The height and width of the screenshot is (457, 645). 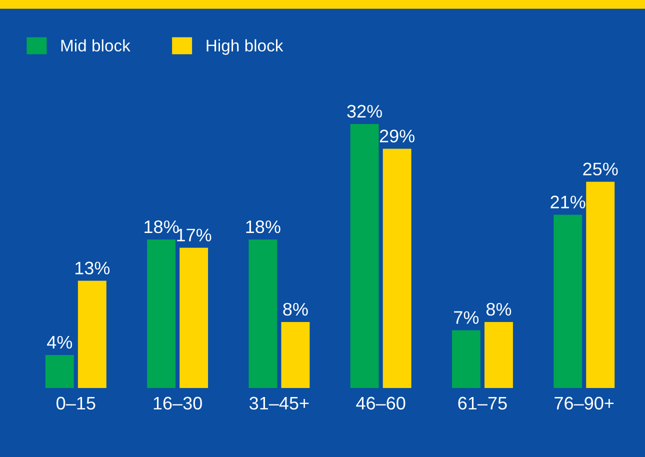 What do you see at coordinates (279, 403) in the screenshot?
I see `x-tick-label: 31–45+` at bounding box center [279, 403].